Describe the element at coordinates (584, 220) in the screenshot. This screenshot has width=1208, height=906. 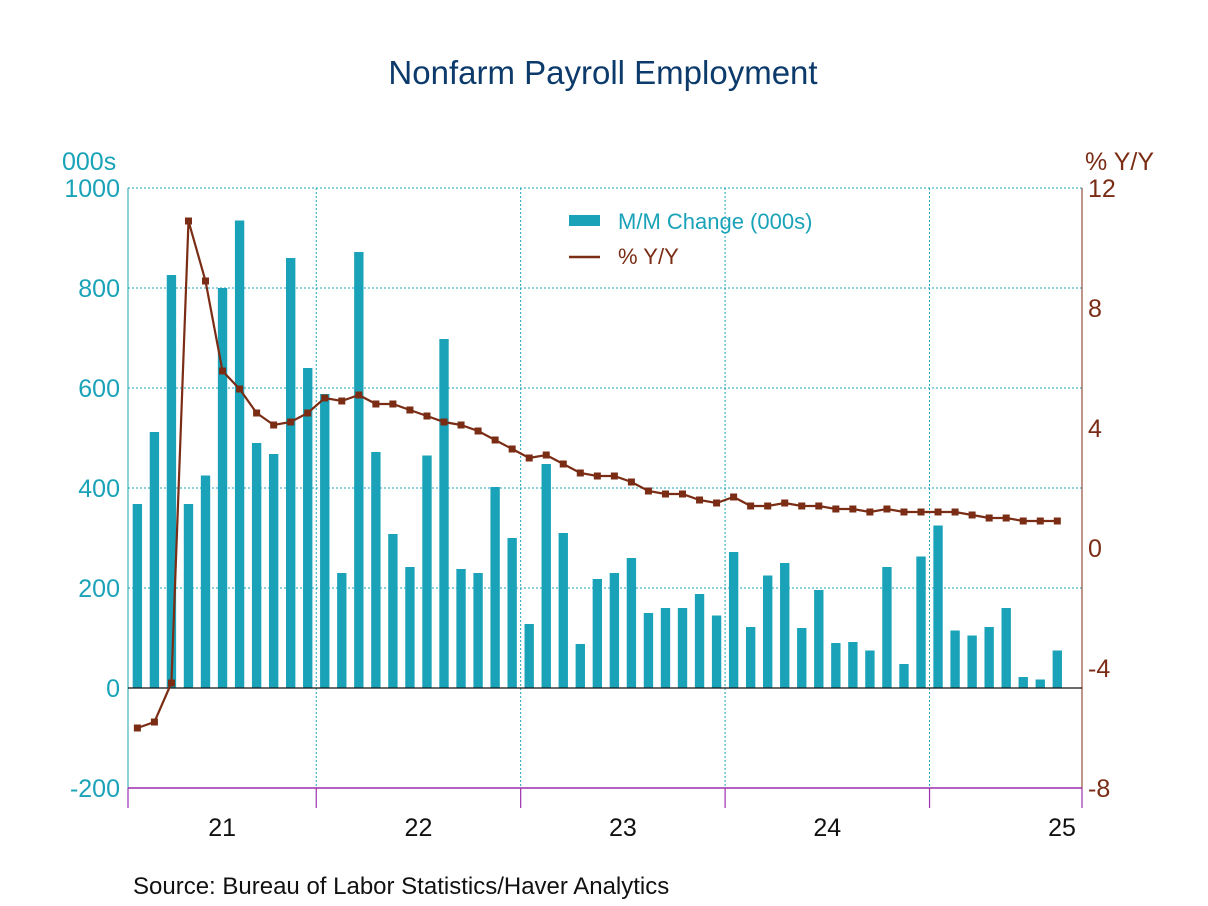
I see `legend-swatch-bars` at that location.